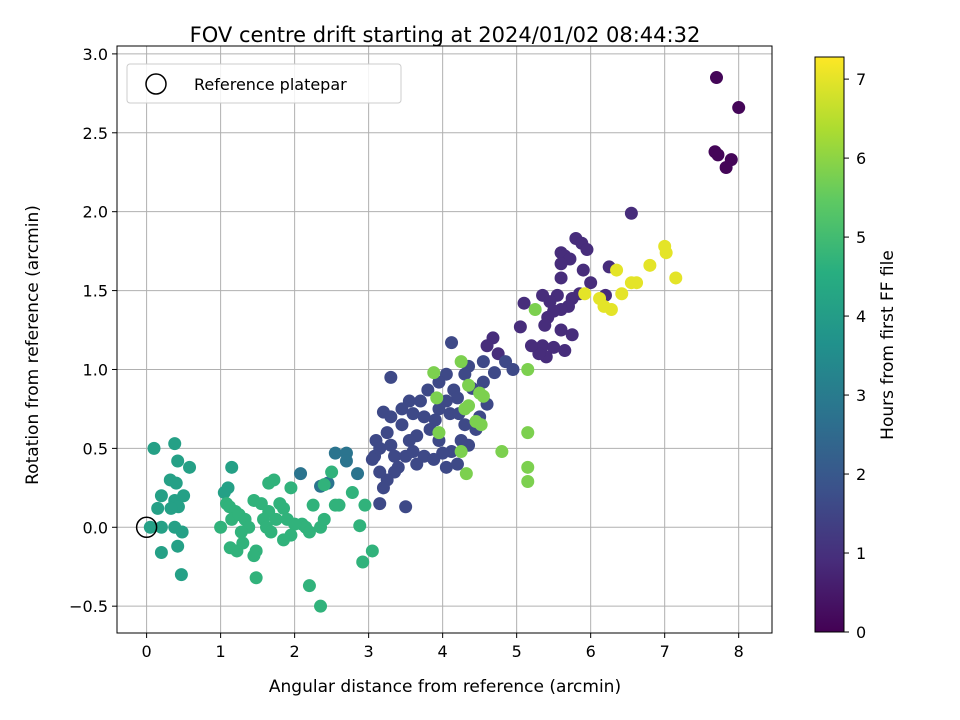 Image resolution: width=960 pixels, height=720 pixels. I want to click on x-tick-label: 3, so click(369, 651).